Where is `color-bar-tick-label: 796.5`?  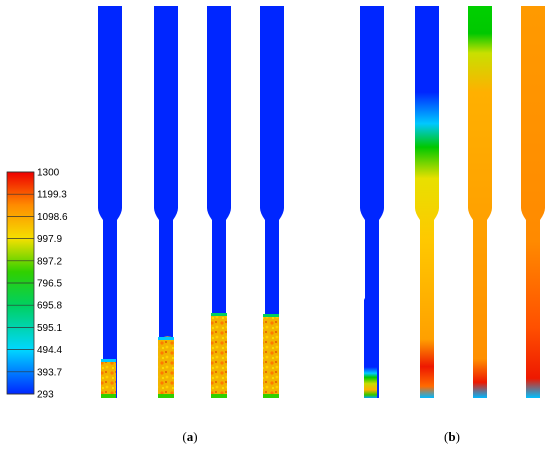
color-bar-tick-label: 796.5 is located at coordinates (49, 284).